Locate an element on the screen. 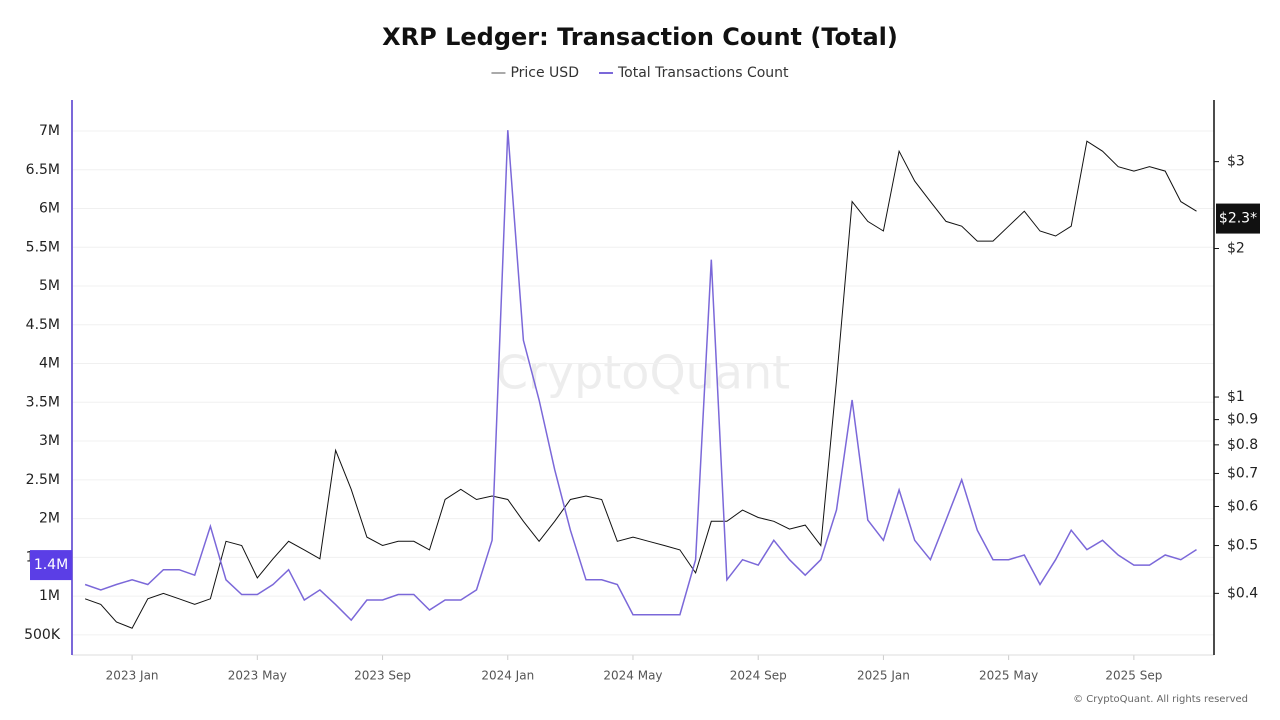 This screenshot has height=720, width=1280. x-tick-label: 2024 Jan is located at coordinates (507, 676).